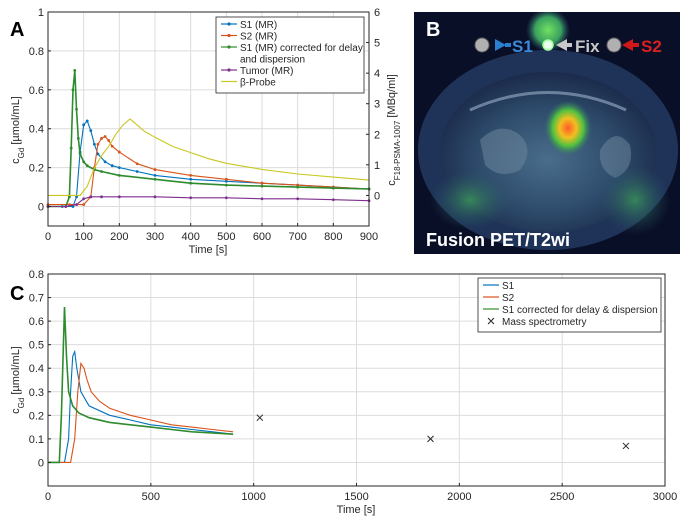 The width and height of the screenshot is (690, 520). What do you see at coordinates (377, 196) in the screenshot?
I see `y2-tick-label: 0` at bounding box center [377, 196].